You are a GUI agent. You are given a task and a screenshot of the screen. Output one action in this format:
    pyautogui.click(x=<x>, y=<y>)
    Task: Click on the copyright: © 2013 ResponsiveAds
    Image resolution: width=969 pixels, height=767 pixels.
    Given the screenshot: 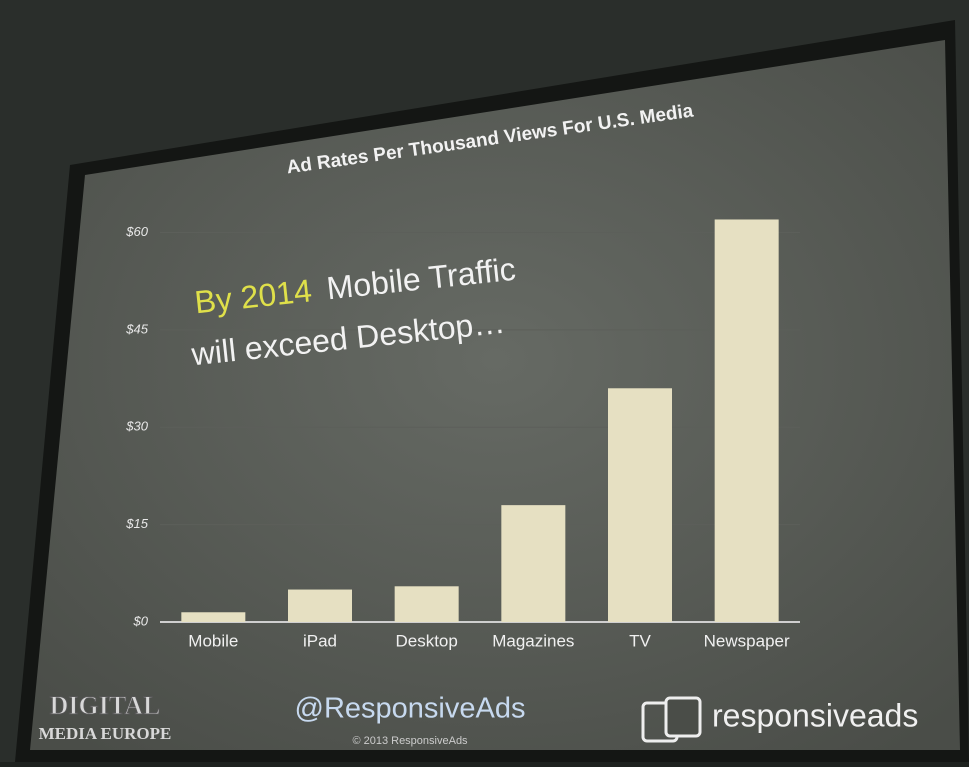 What is the action you would take?
    pyautogui.click(x=410, y=741)
    